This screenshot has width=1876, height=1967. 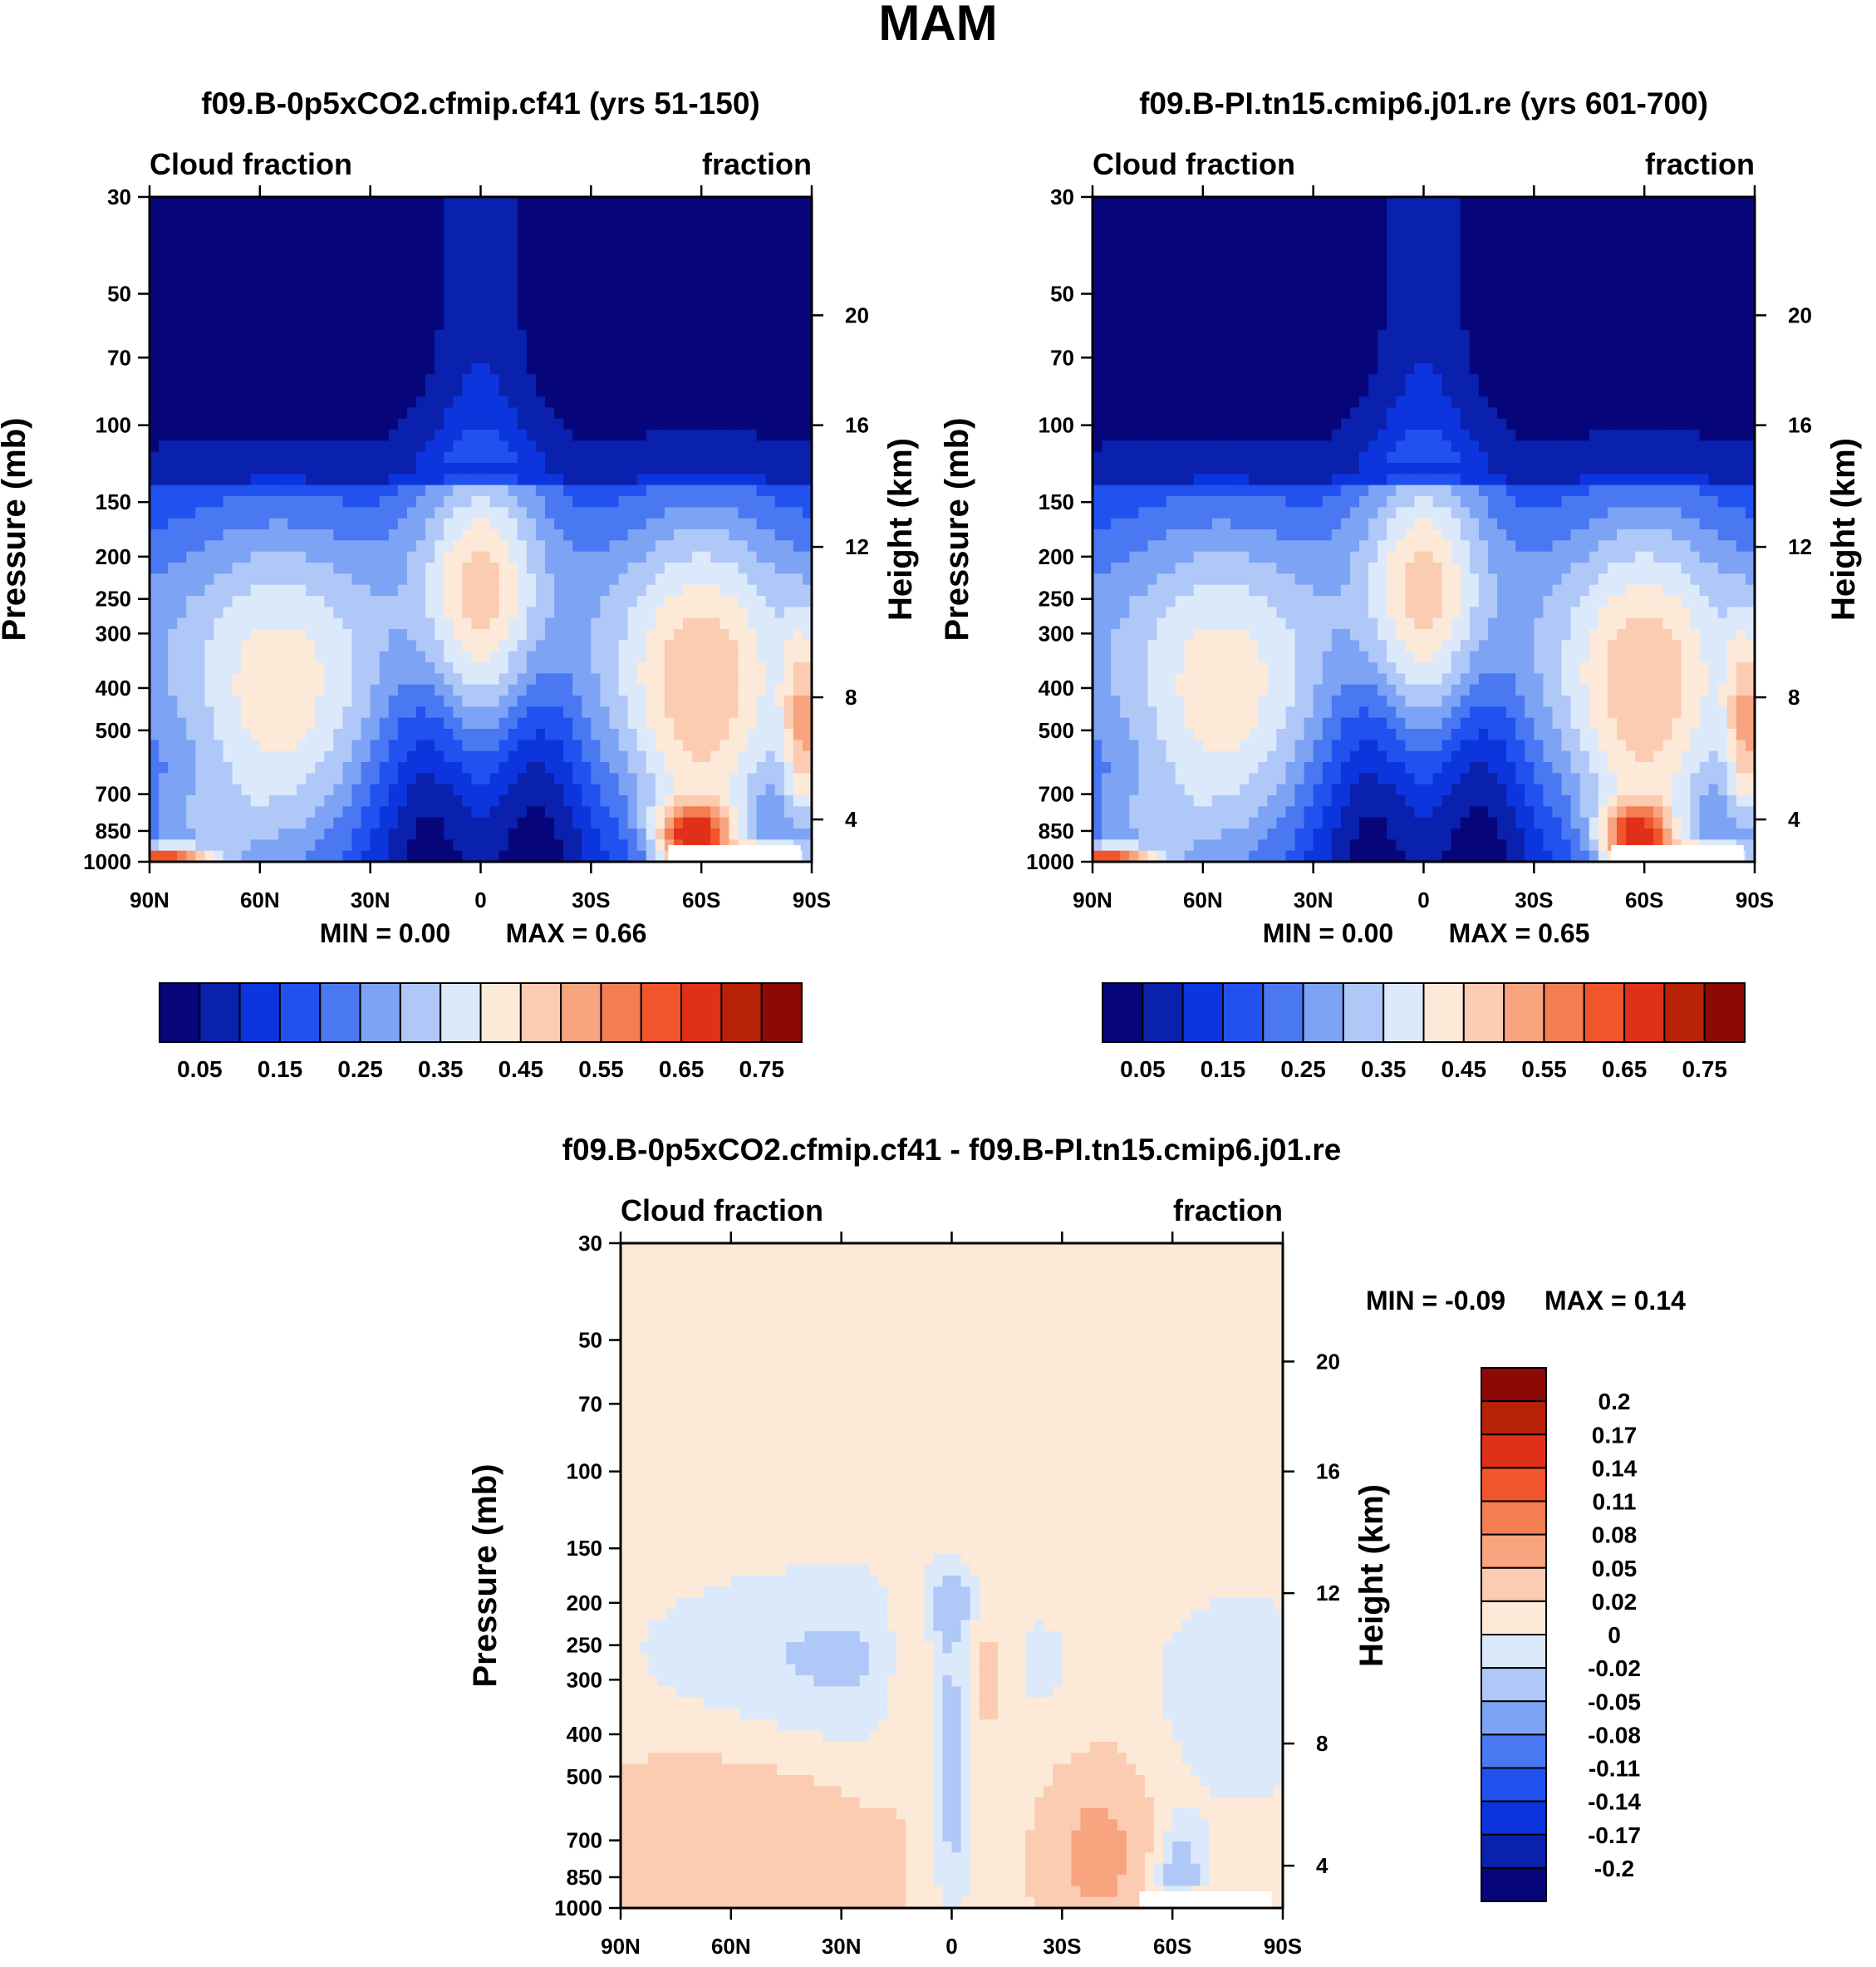 I want to click on colorbar-swatch, so click(x=702, y=1013).